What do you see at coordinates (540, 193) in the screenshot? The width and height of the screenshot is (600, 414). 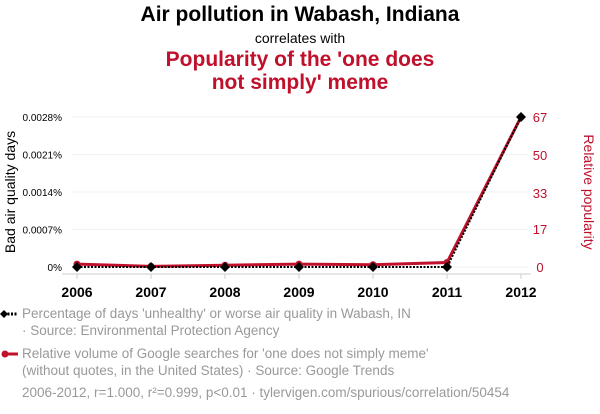 I see `right-tick-label: 33` at bounding box center [540, 193].